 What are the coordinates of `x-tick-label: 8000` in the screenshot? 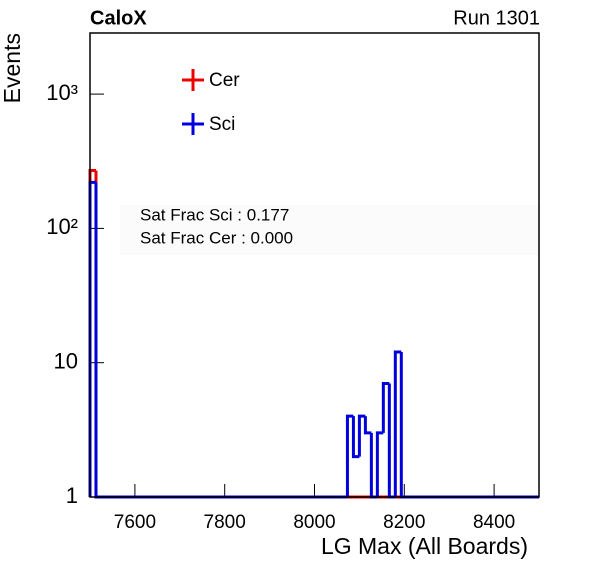 It's located at (314, 522).